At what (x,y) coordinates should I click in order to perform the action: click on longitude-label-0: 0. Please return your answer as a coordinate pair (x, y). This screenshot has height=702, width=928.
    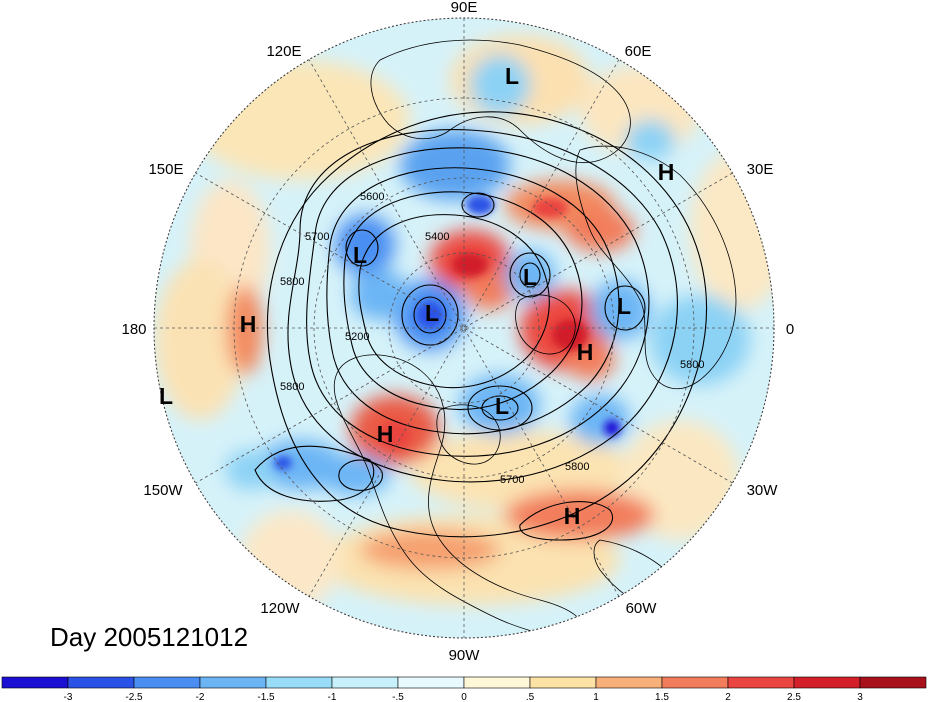
    Looking at the image, I should click on (790, 329).